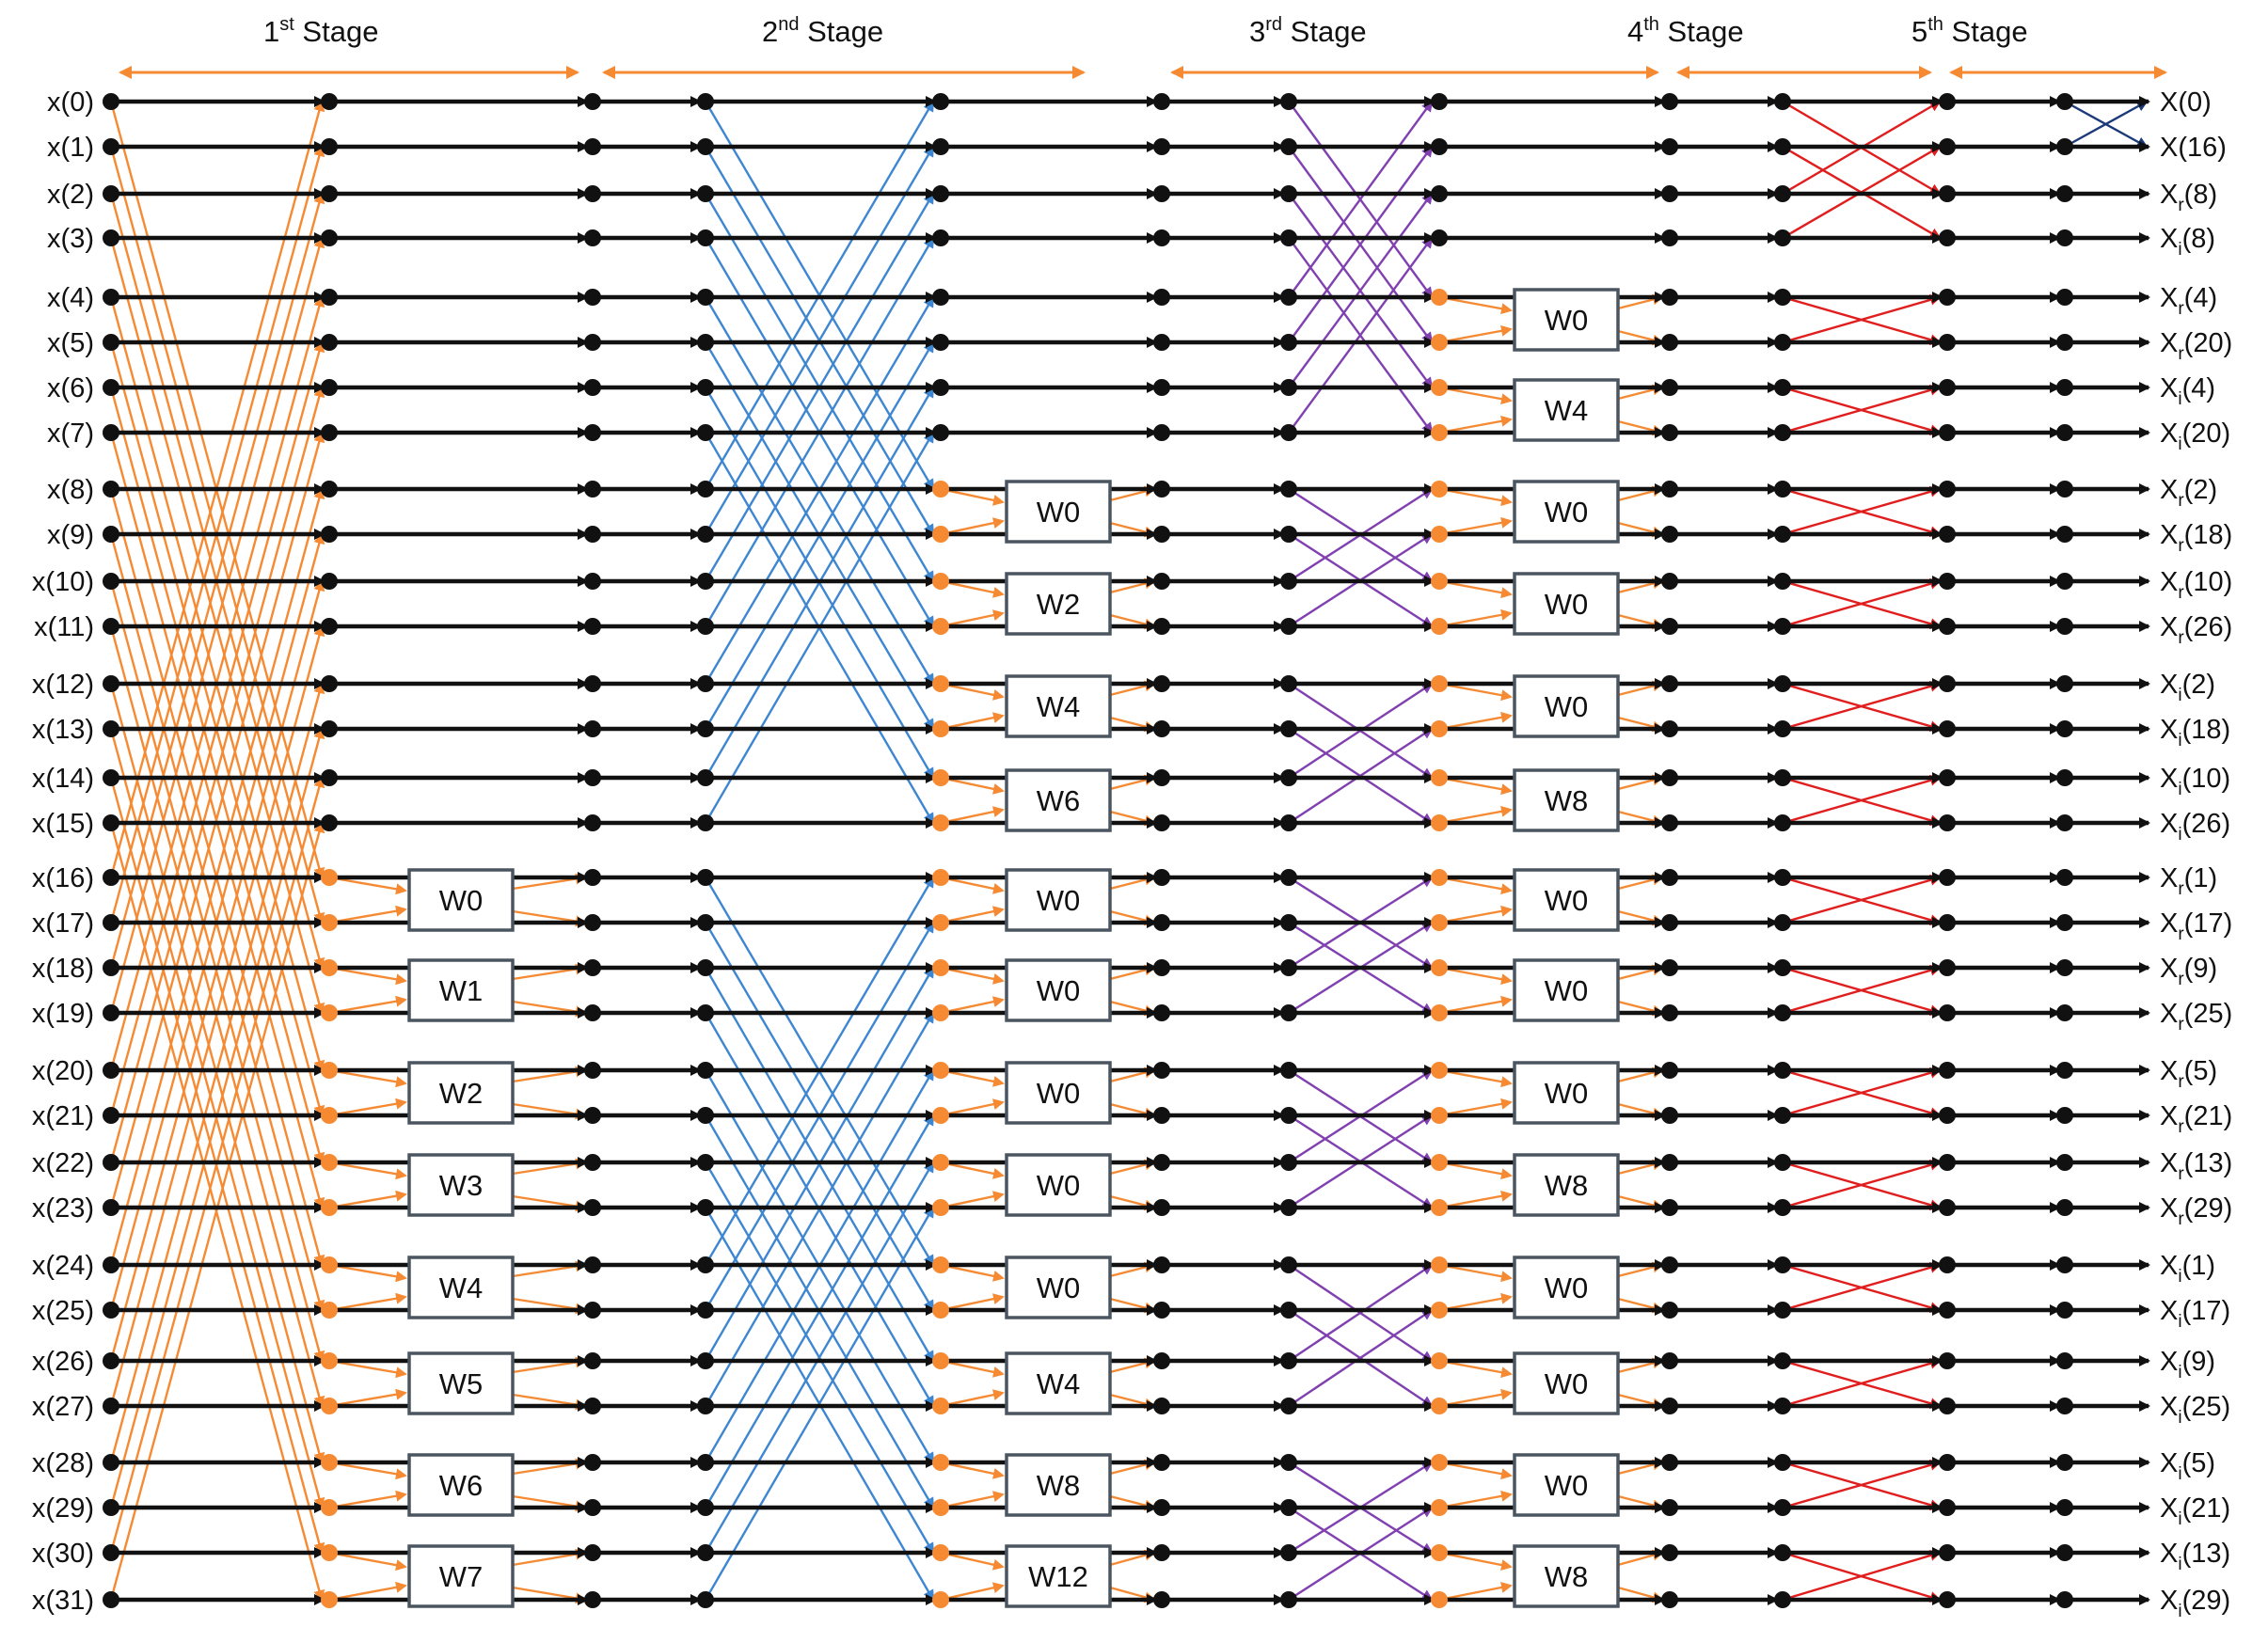  Describe the element at coordinates (2196, 346) in the screenshot. I see `output-label: Xr(20)` at that location.